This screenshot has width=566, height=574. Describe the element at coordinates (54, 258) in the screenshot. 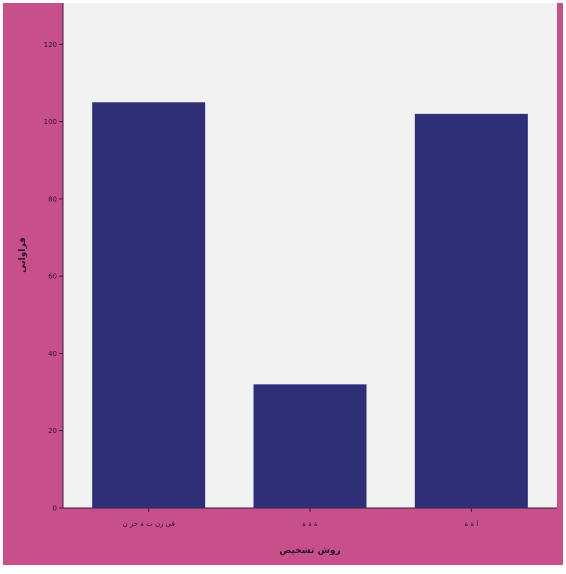

I see `y-axis: 0 20 40 60 80 100 120` at that location.